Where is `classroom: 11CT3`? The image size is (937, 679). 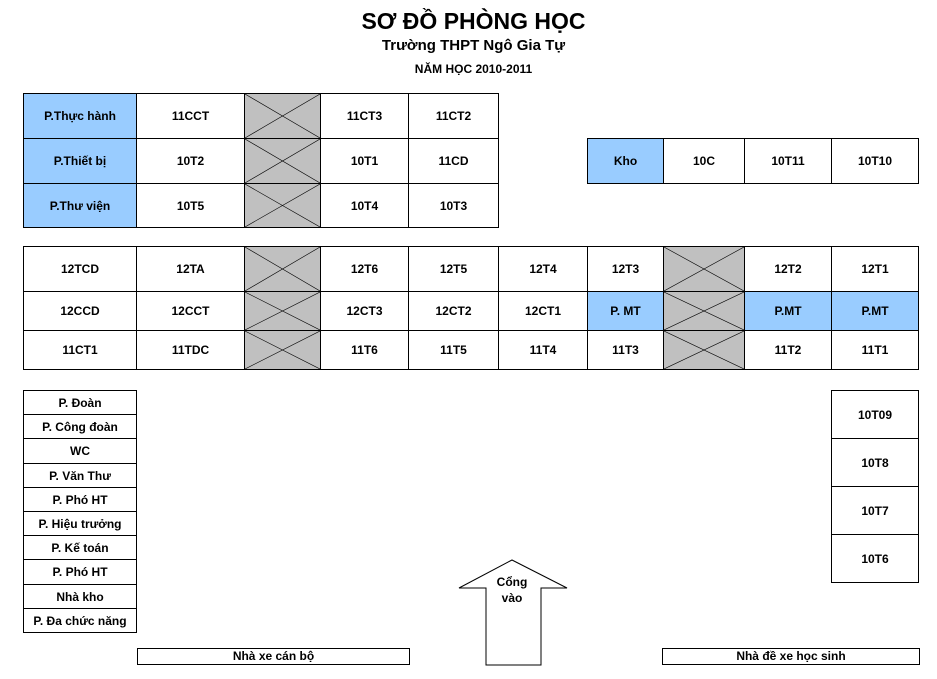 classroom: 11CT3 is located at coordinates (364, 116).